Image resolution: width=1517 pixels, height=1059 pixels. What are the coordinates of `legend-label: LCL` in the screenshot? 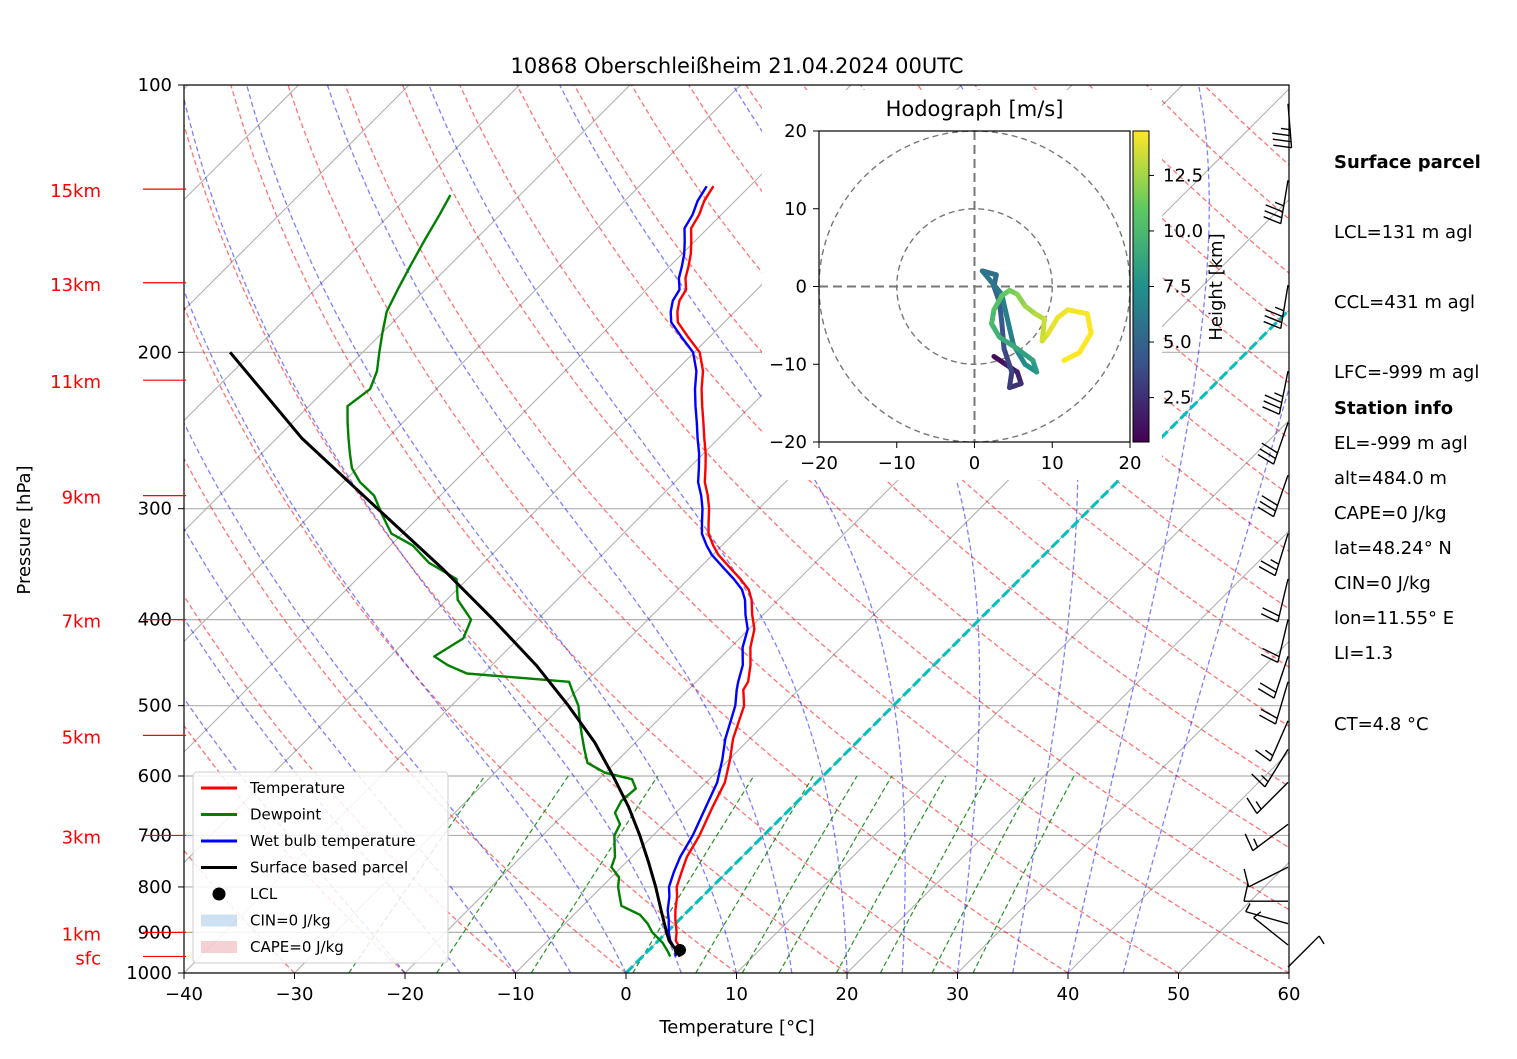 It's located at (264, 894).